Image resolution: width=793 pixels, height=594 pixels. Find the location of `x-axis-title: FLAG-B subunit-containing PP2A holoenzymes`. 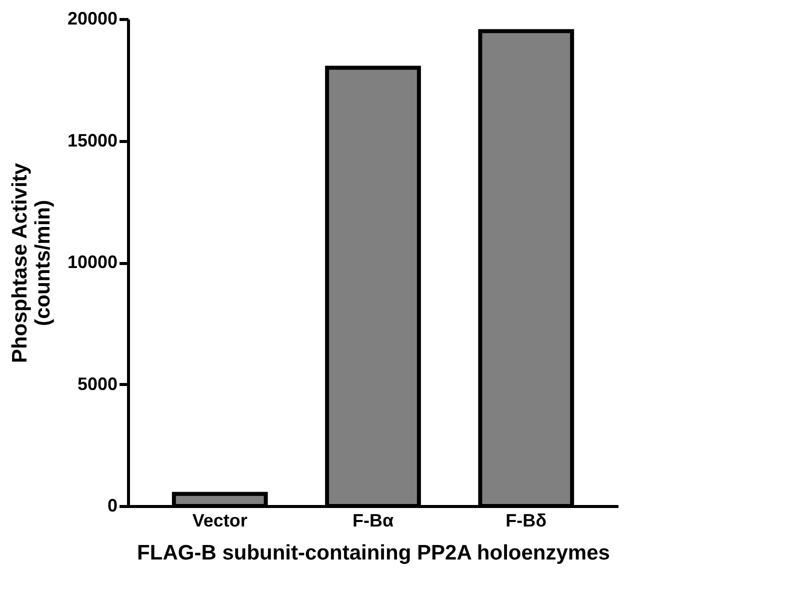

x-axis-title: FLAG-B subunit-containing PP2A holoenzymes is located at coordinates (373, 553).